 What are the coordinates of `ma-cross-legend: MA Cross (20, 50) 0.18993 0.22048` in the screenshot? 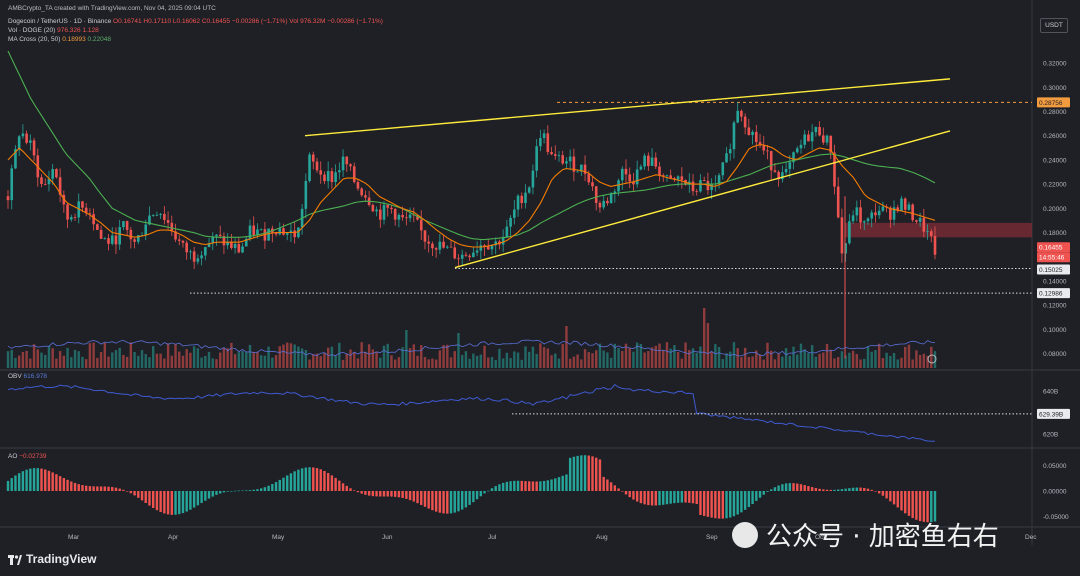 It's located at (59, 39).